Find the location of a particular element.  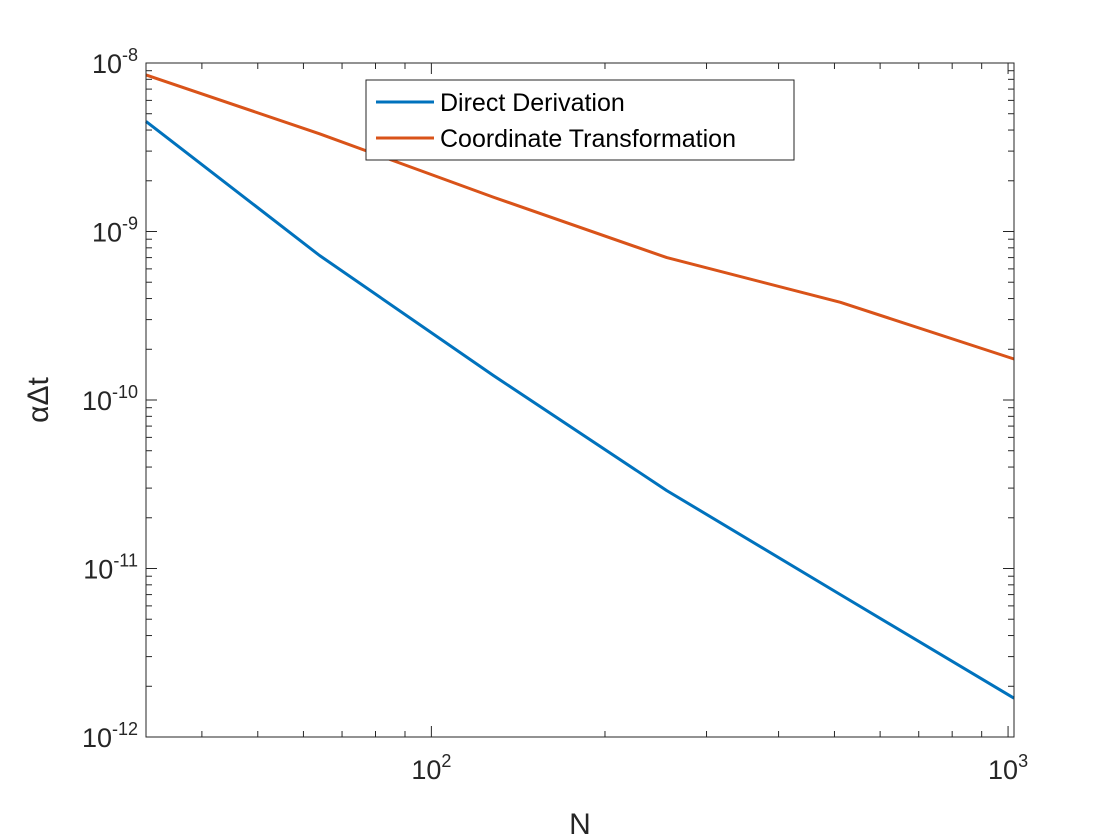

legend-label-direct-derivation: Direct Derivation is located at coordinates (532, 103).